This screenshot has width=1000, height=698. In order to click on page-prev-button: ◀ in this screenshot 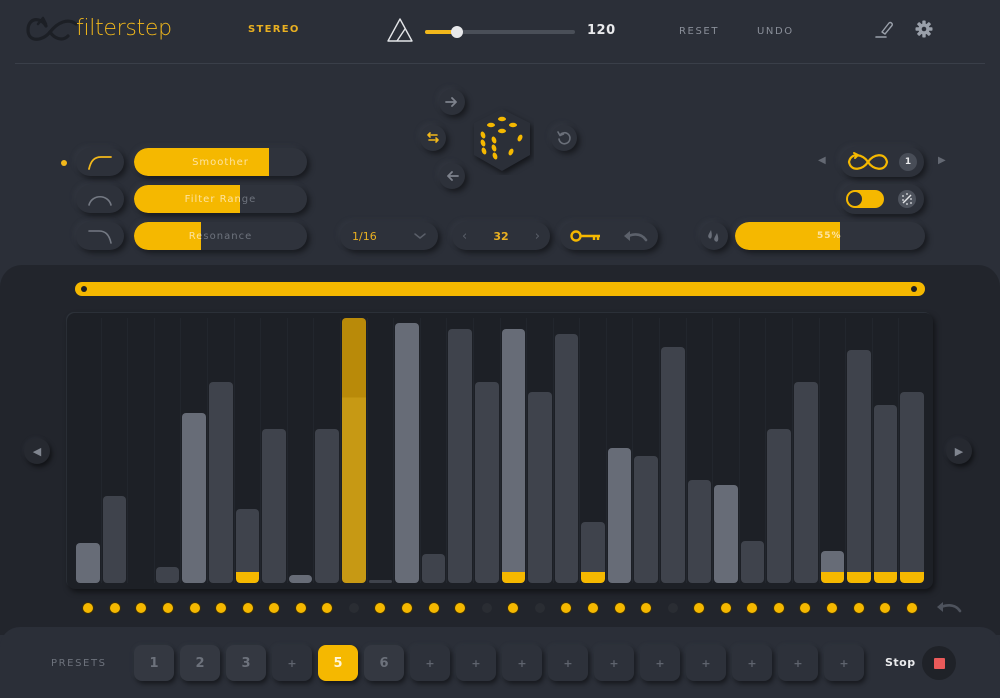, I will do `click(37, 451)`.